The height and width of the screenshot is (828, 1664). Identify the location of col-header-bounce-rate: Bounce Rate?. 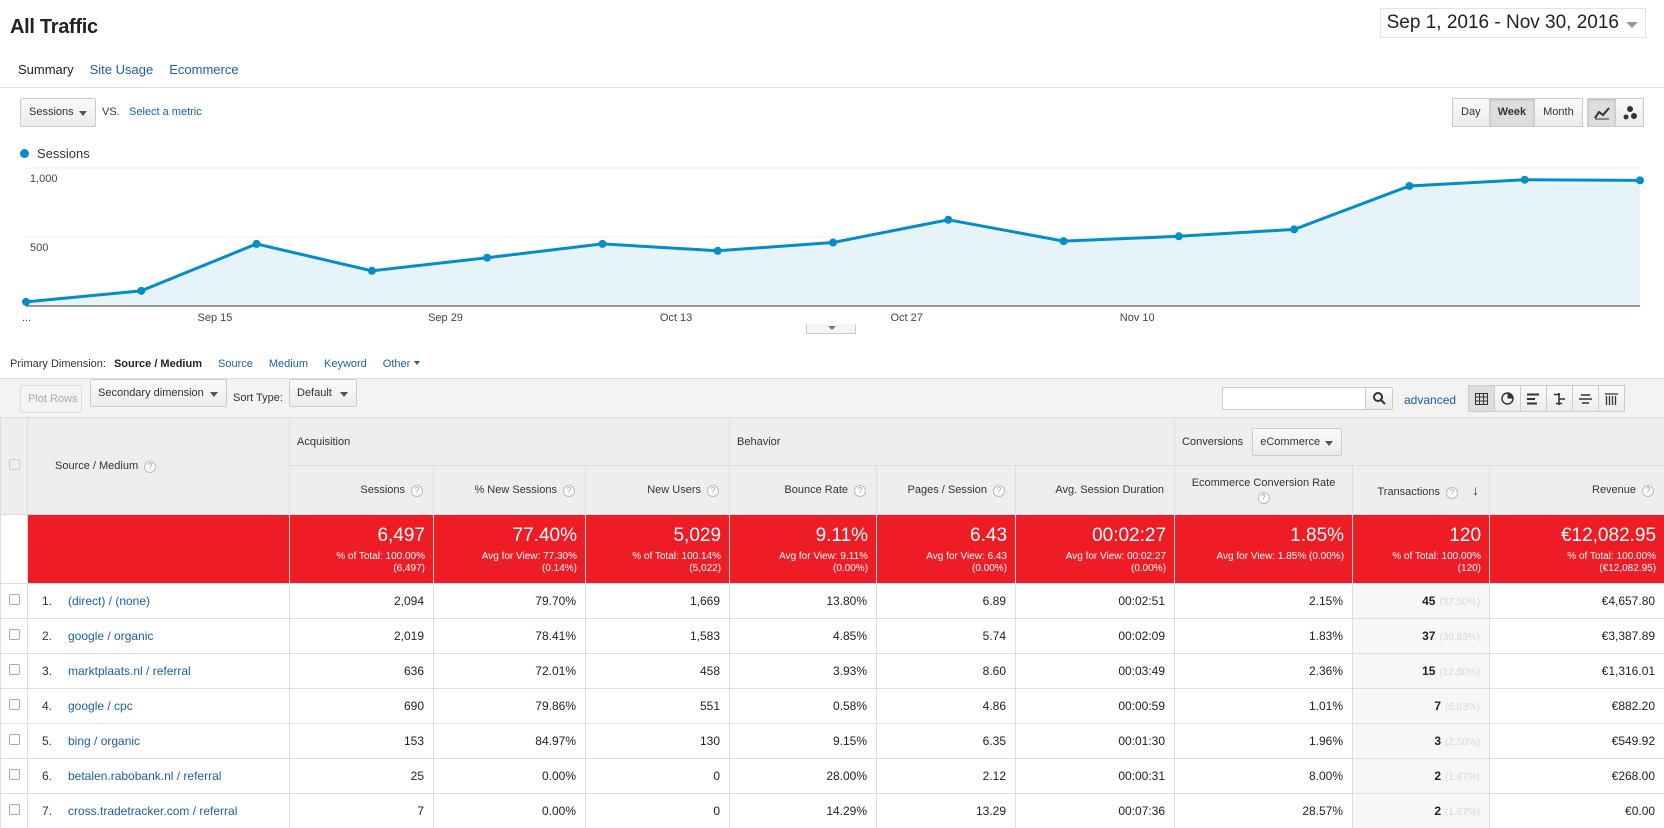
(803, 490).